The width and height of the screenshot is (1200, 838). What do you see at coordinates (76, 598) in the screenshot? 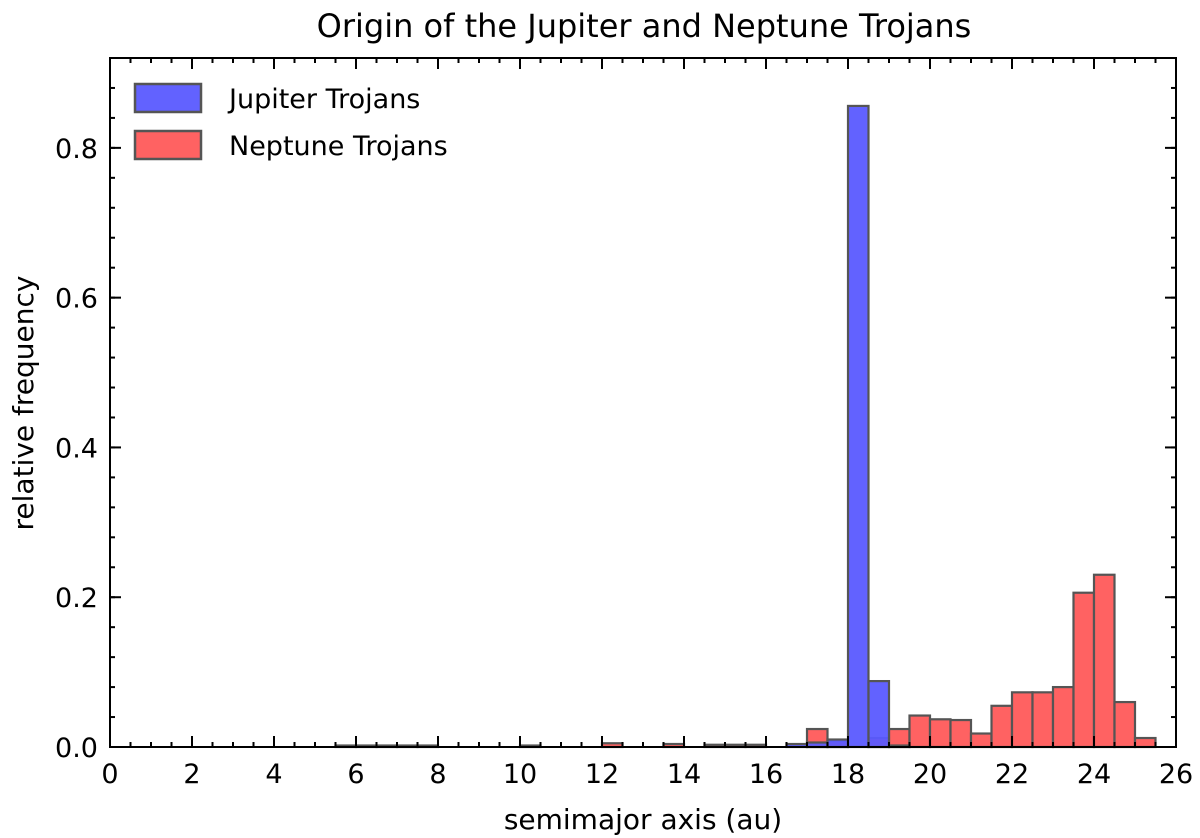
I see `y-tick-label: 0.2` at bounding box center [76, 598].